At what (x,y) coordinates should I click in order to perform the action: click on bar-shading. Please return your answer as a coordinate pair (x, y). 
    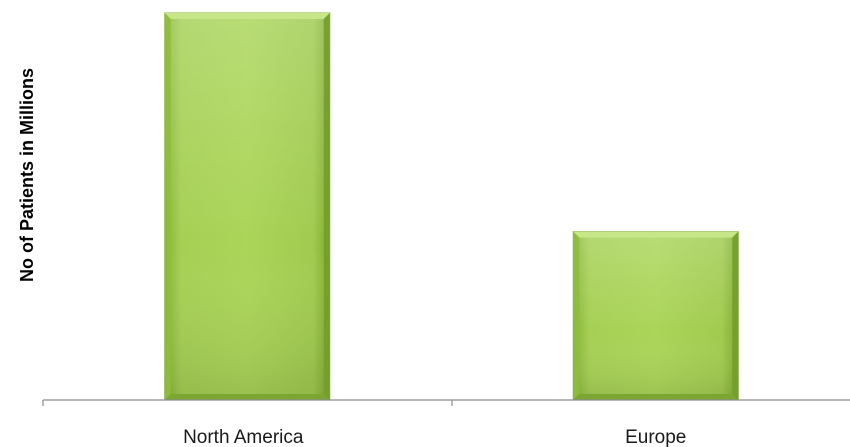
    Looking at the image, I should click on (656, 315).